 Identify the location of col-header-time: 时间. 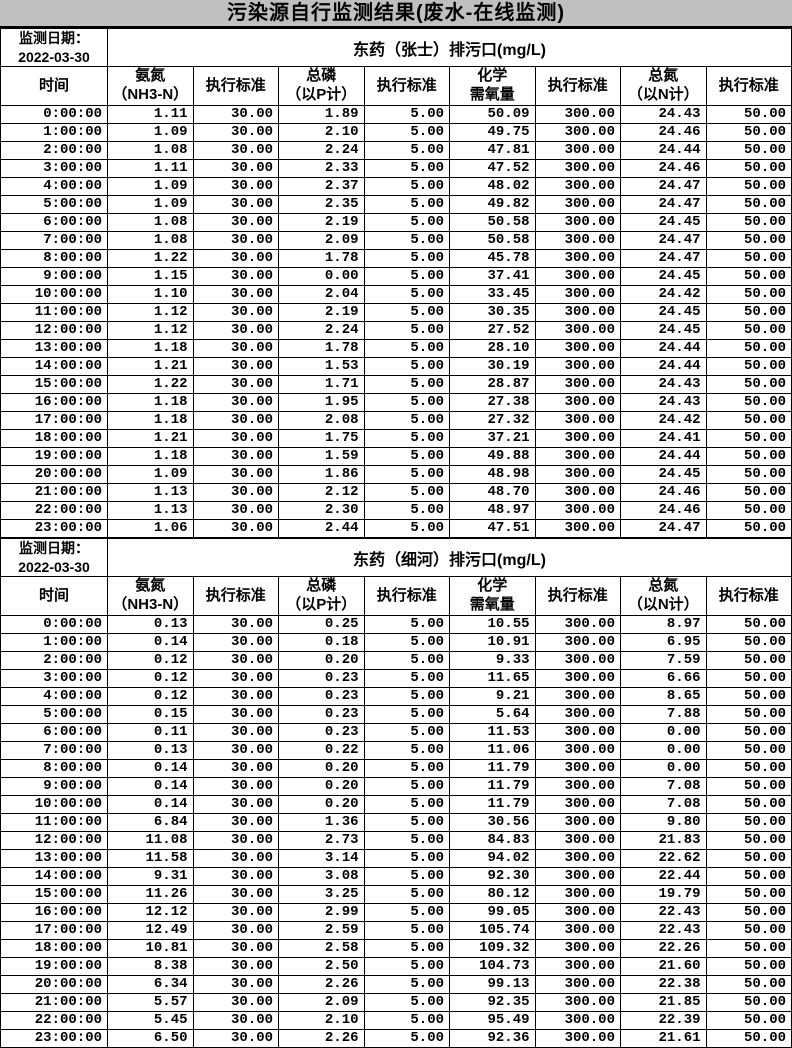
(54, 596).